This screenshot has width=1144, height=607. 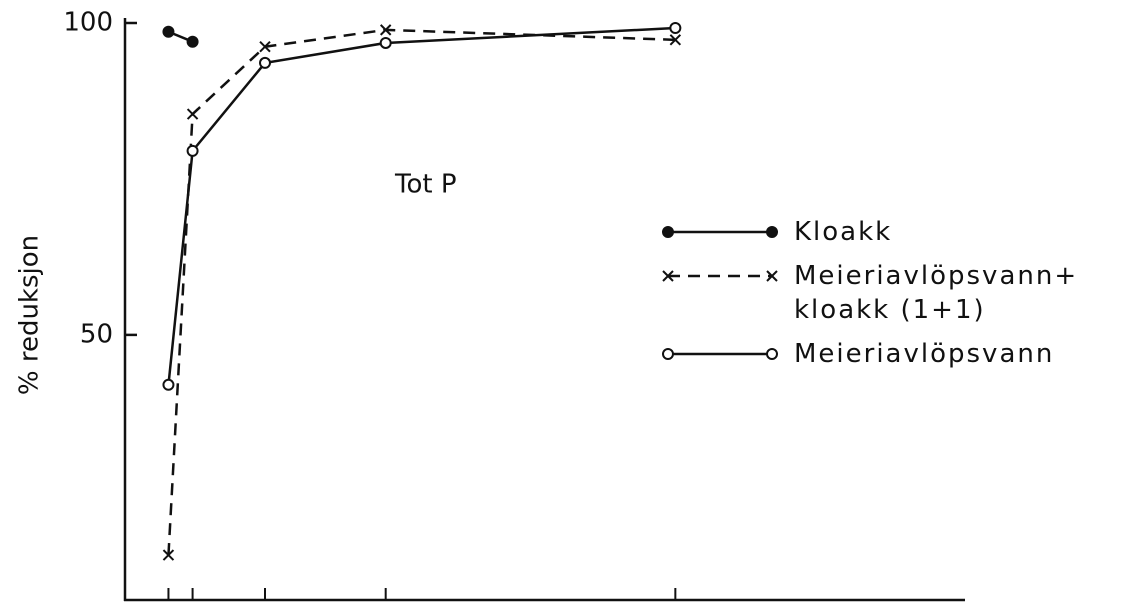 What do you see at coordinates (900, 232) in the screenshot?
I see `legend-entry: Kloakk` at bounding box center [900, 232].